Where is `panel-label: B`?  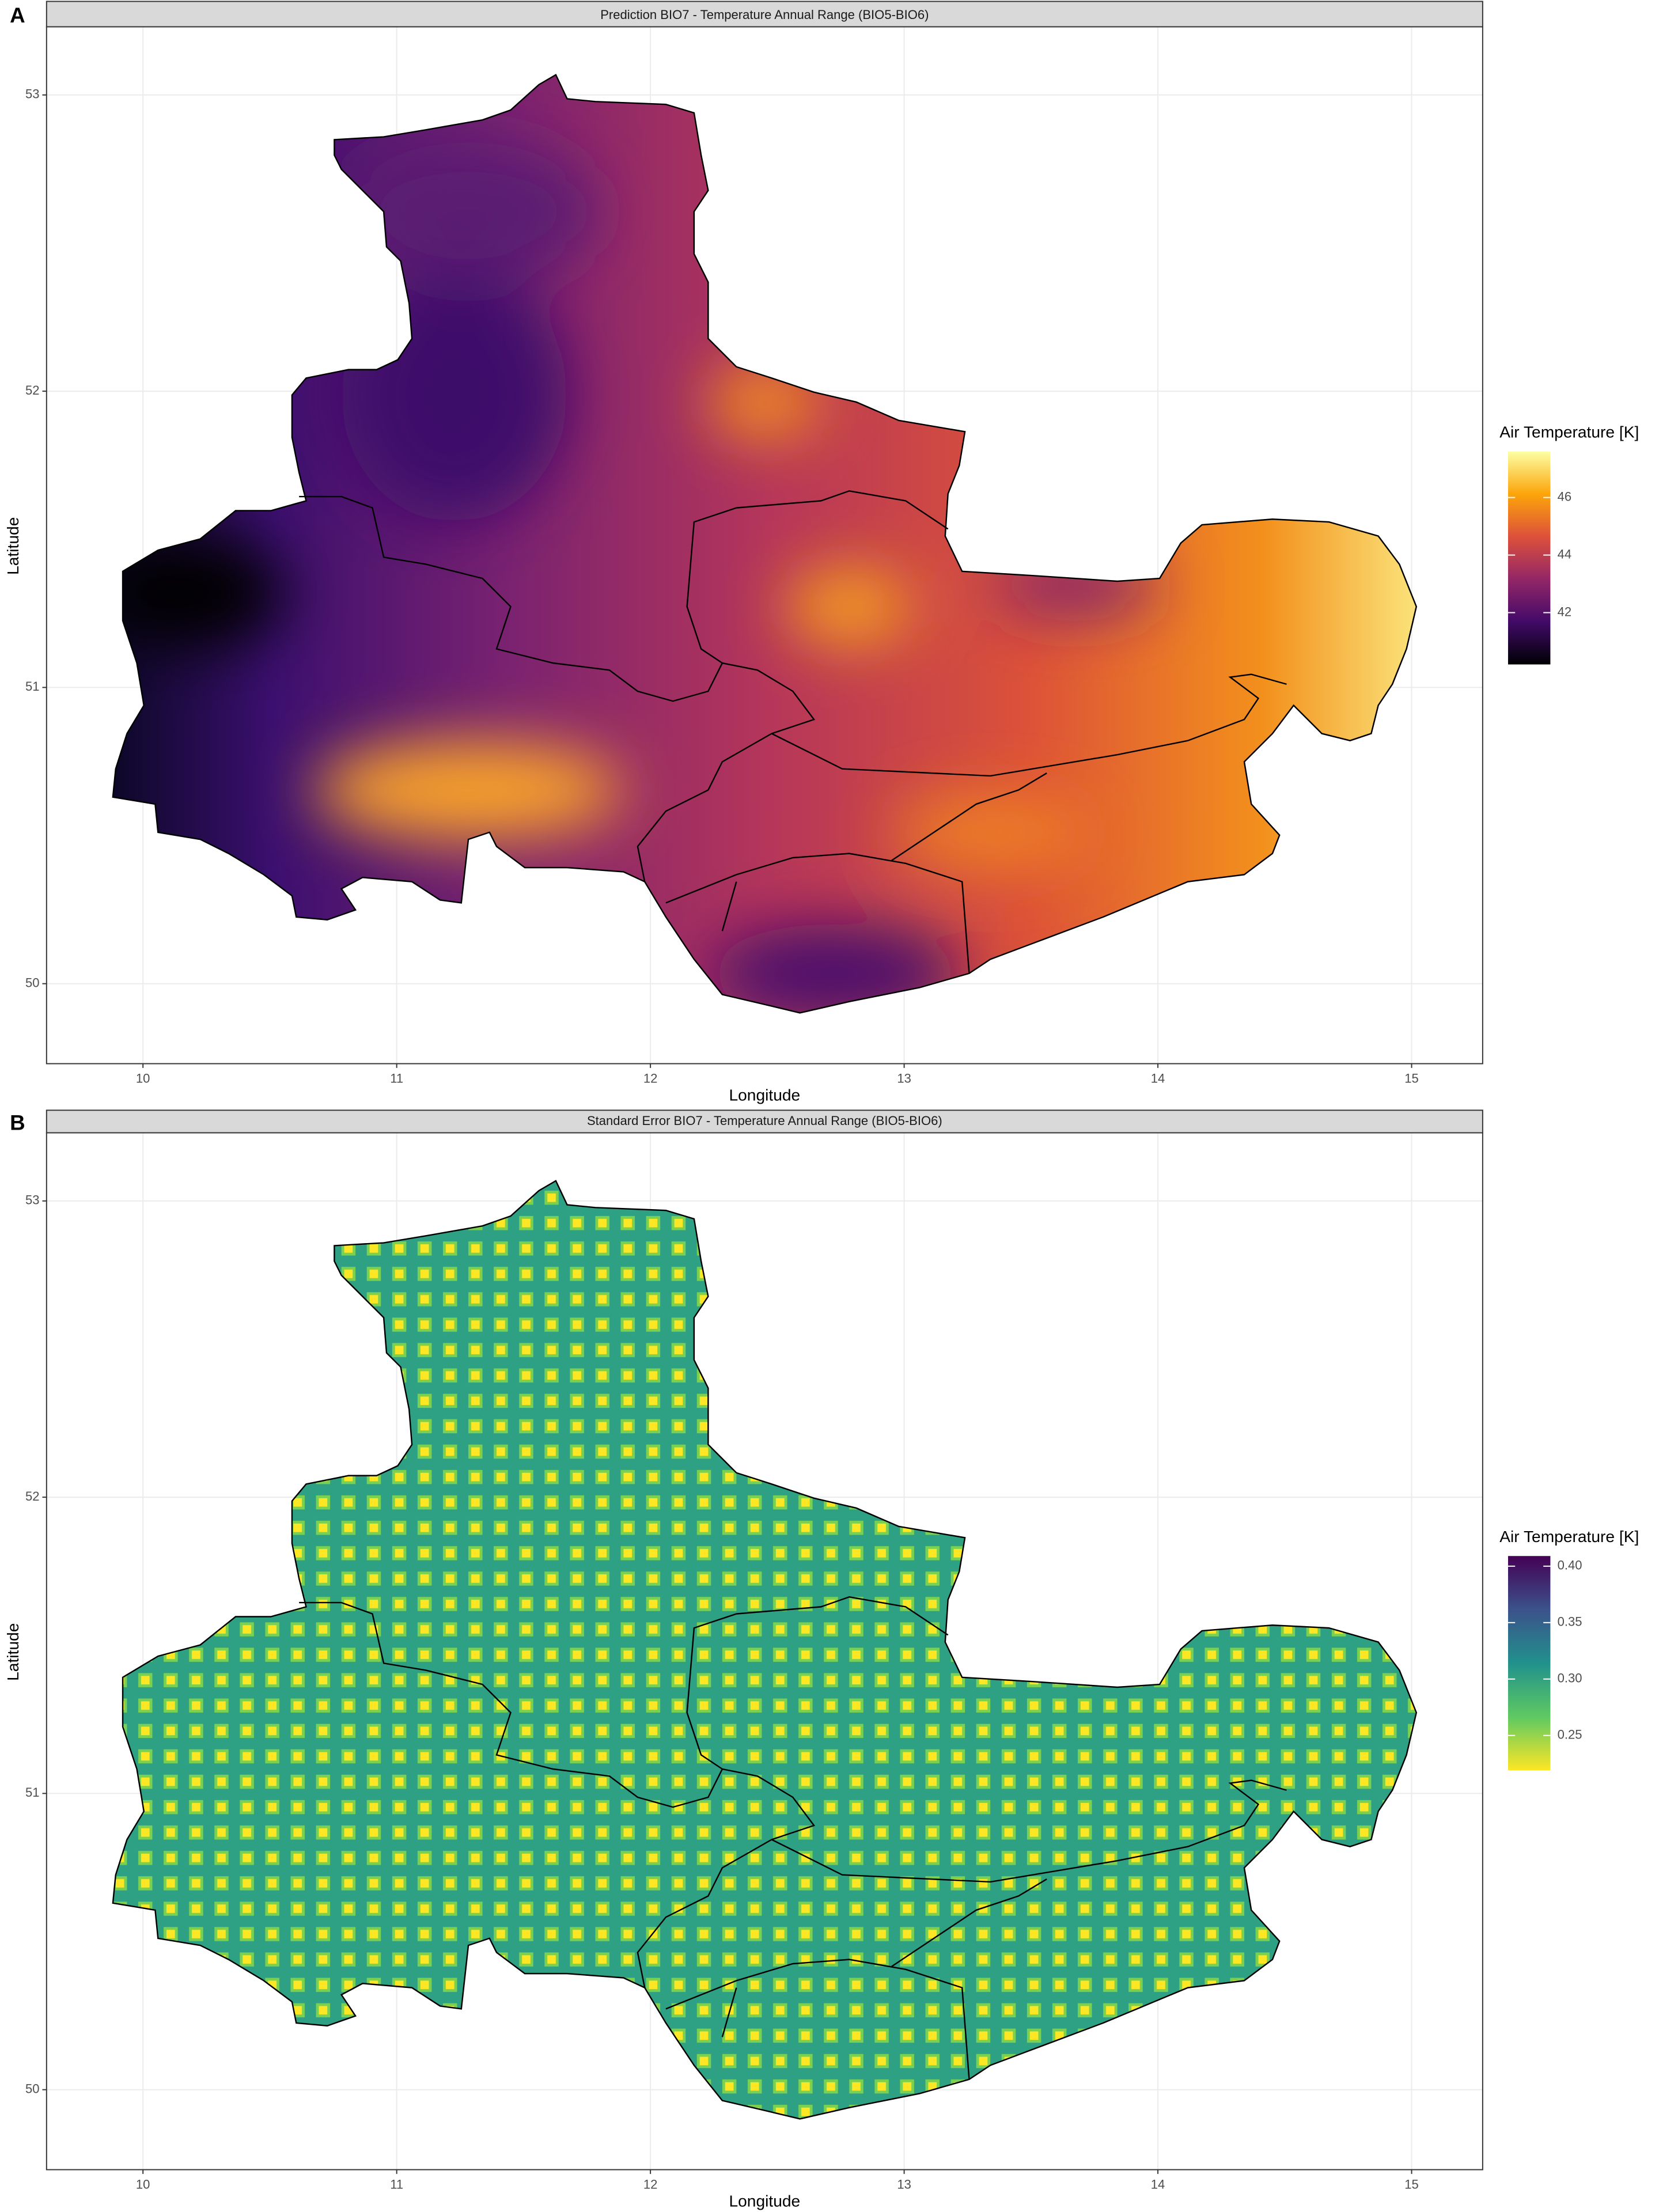
panel-label: B is located at coordinates (17, 1123).